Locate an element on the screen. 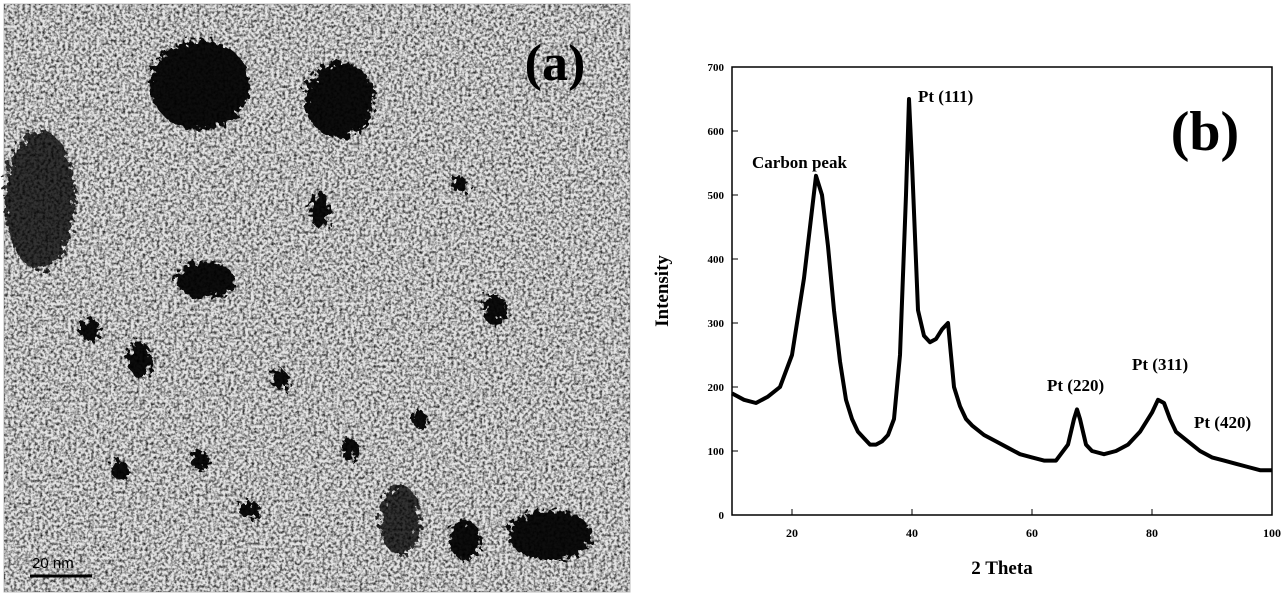 The width and height of the screenshot is (1287, 595). y-tick-label: 100 is located at coordinates (716, 452).